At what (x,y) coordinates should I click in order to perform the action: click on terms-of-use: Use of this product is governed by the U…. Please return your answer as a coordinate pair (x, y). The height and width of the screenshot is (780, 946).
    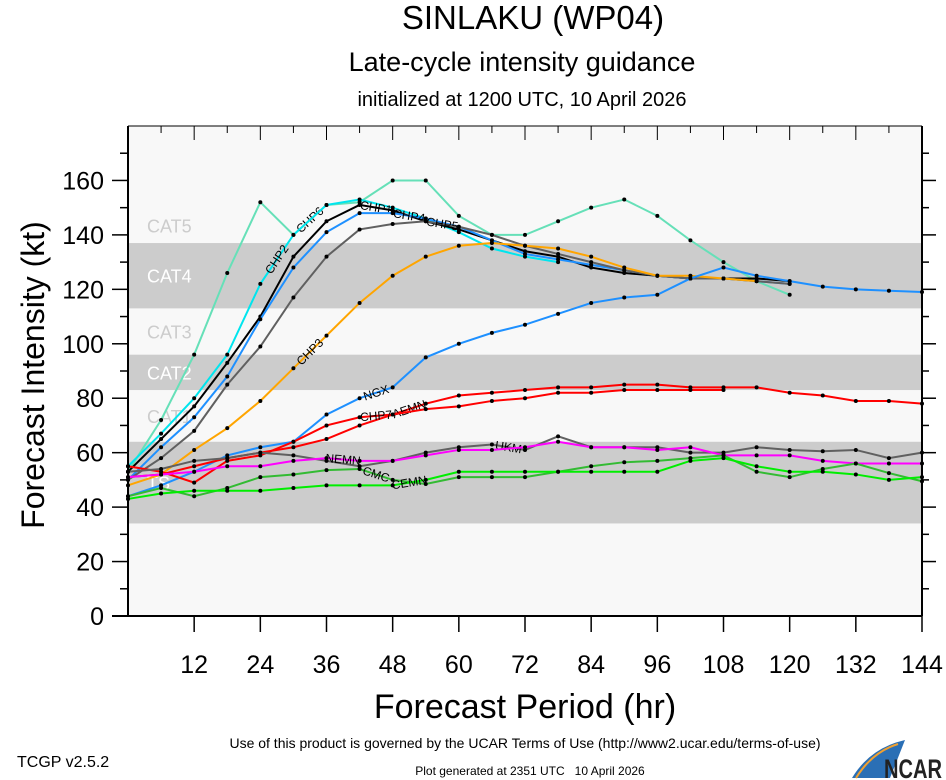
    Looking at the image, I should click on (524, 743).